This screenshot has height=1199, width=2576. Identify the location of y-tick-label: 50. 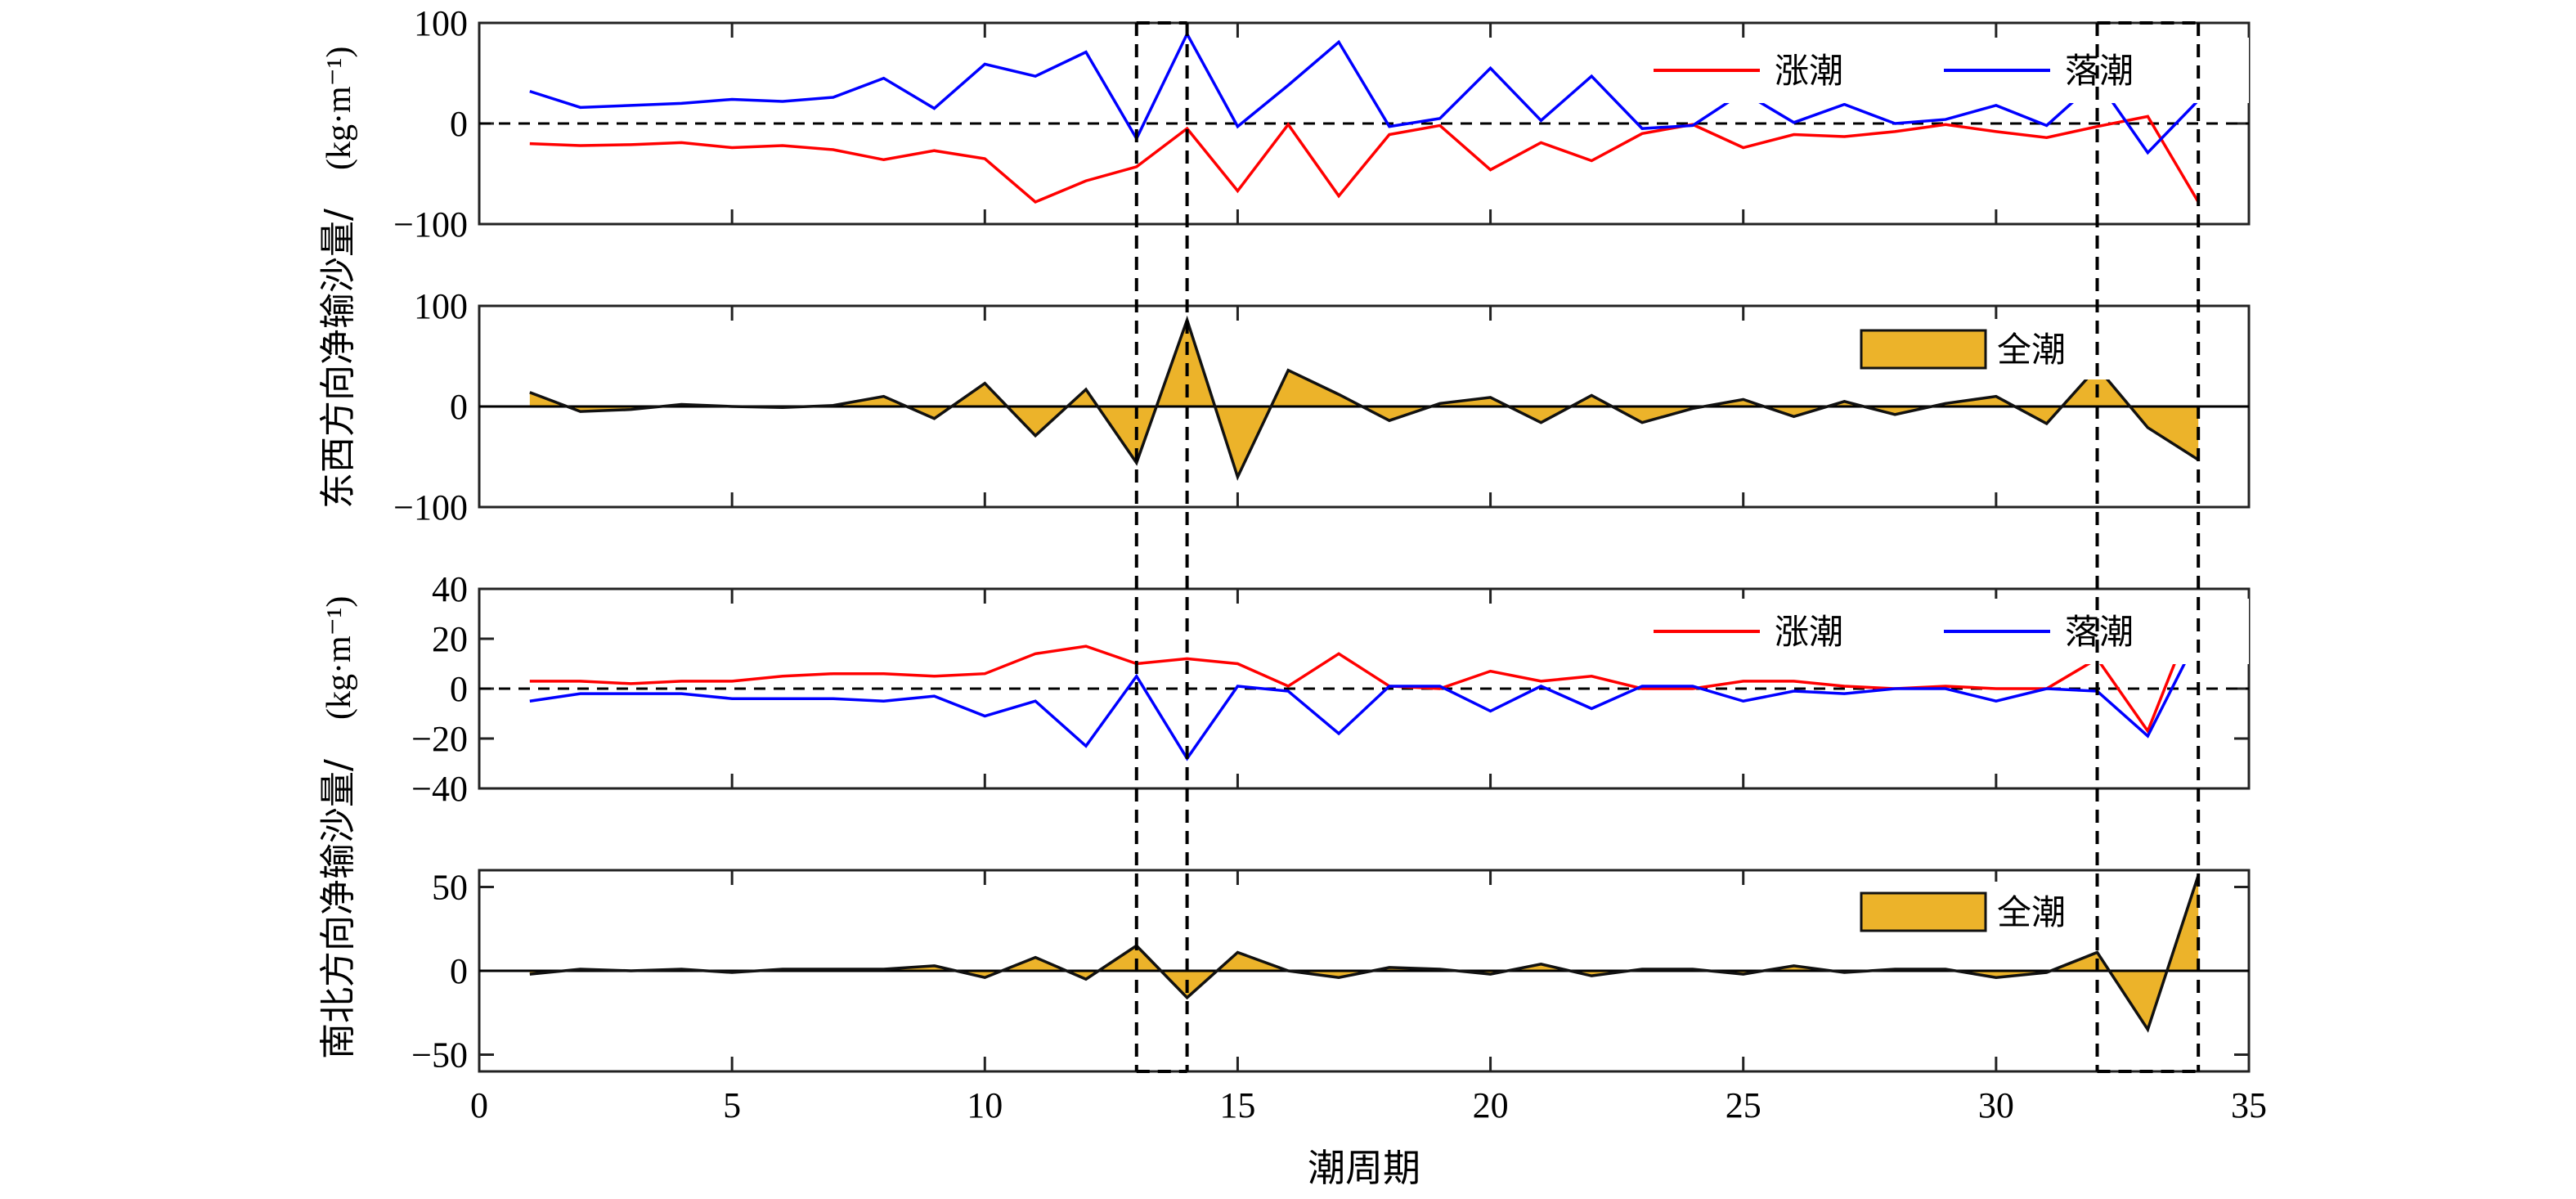
(450, 888).